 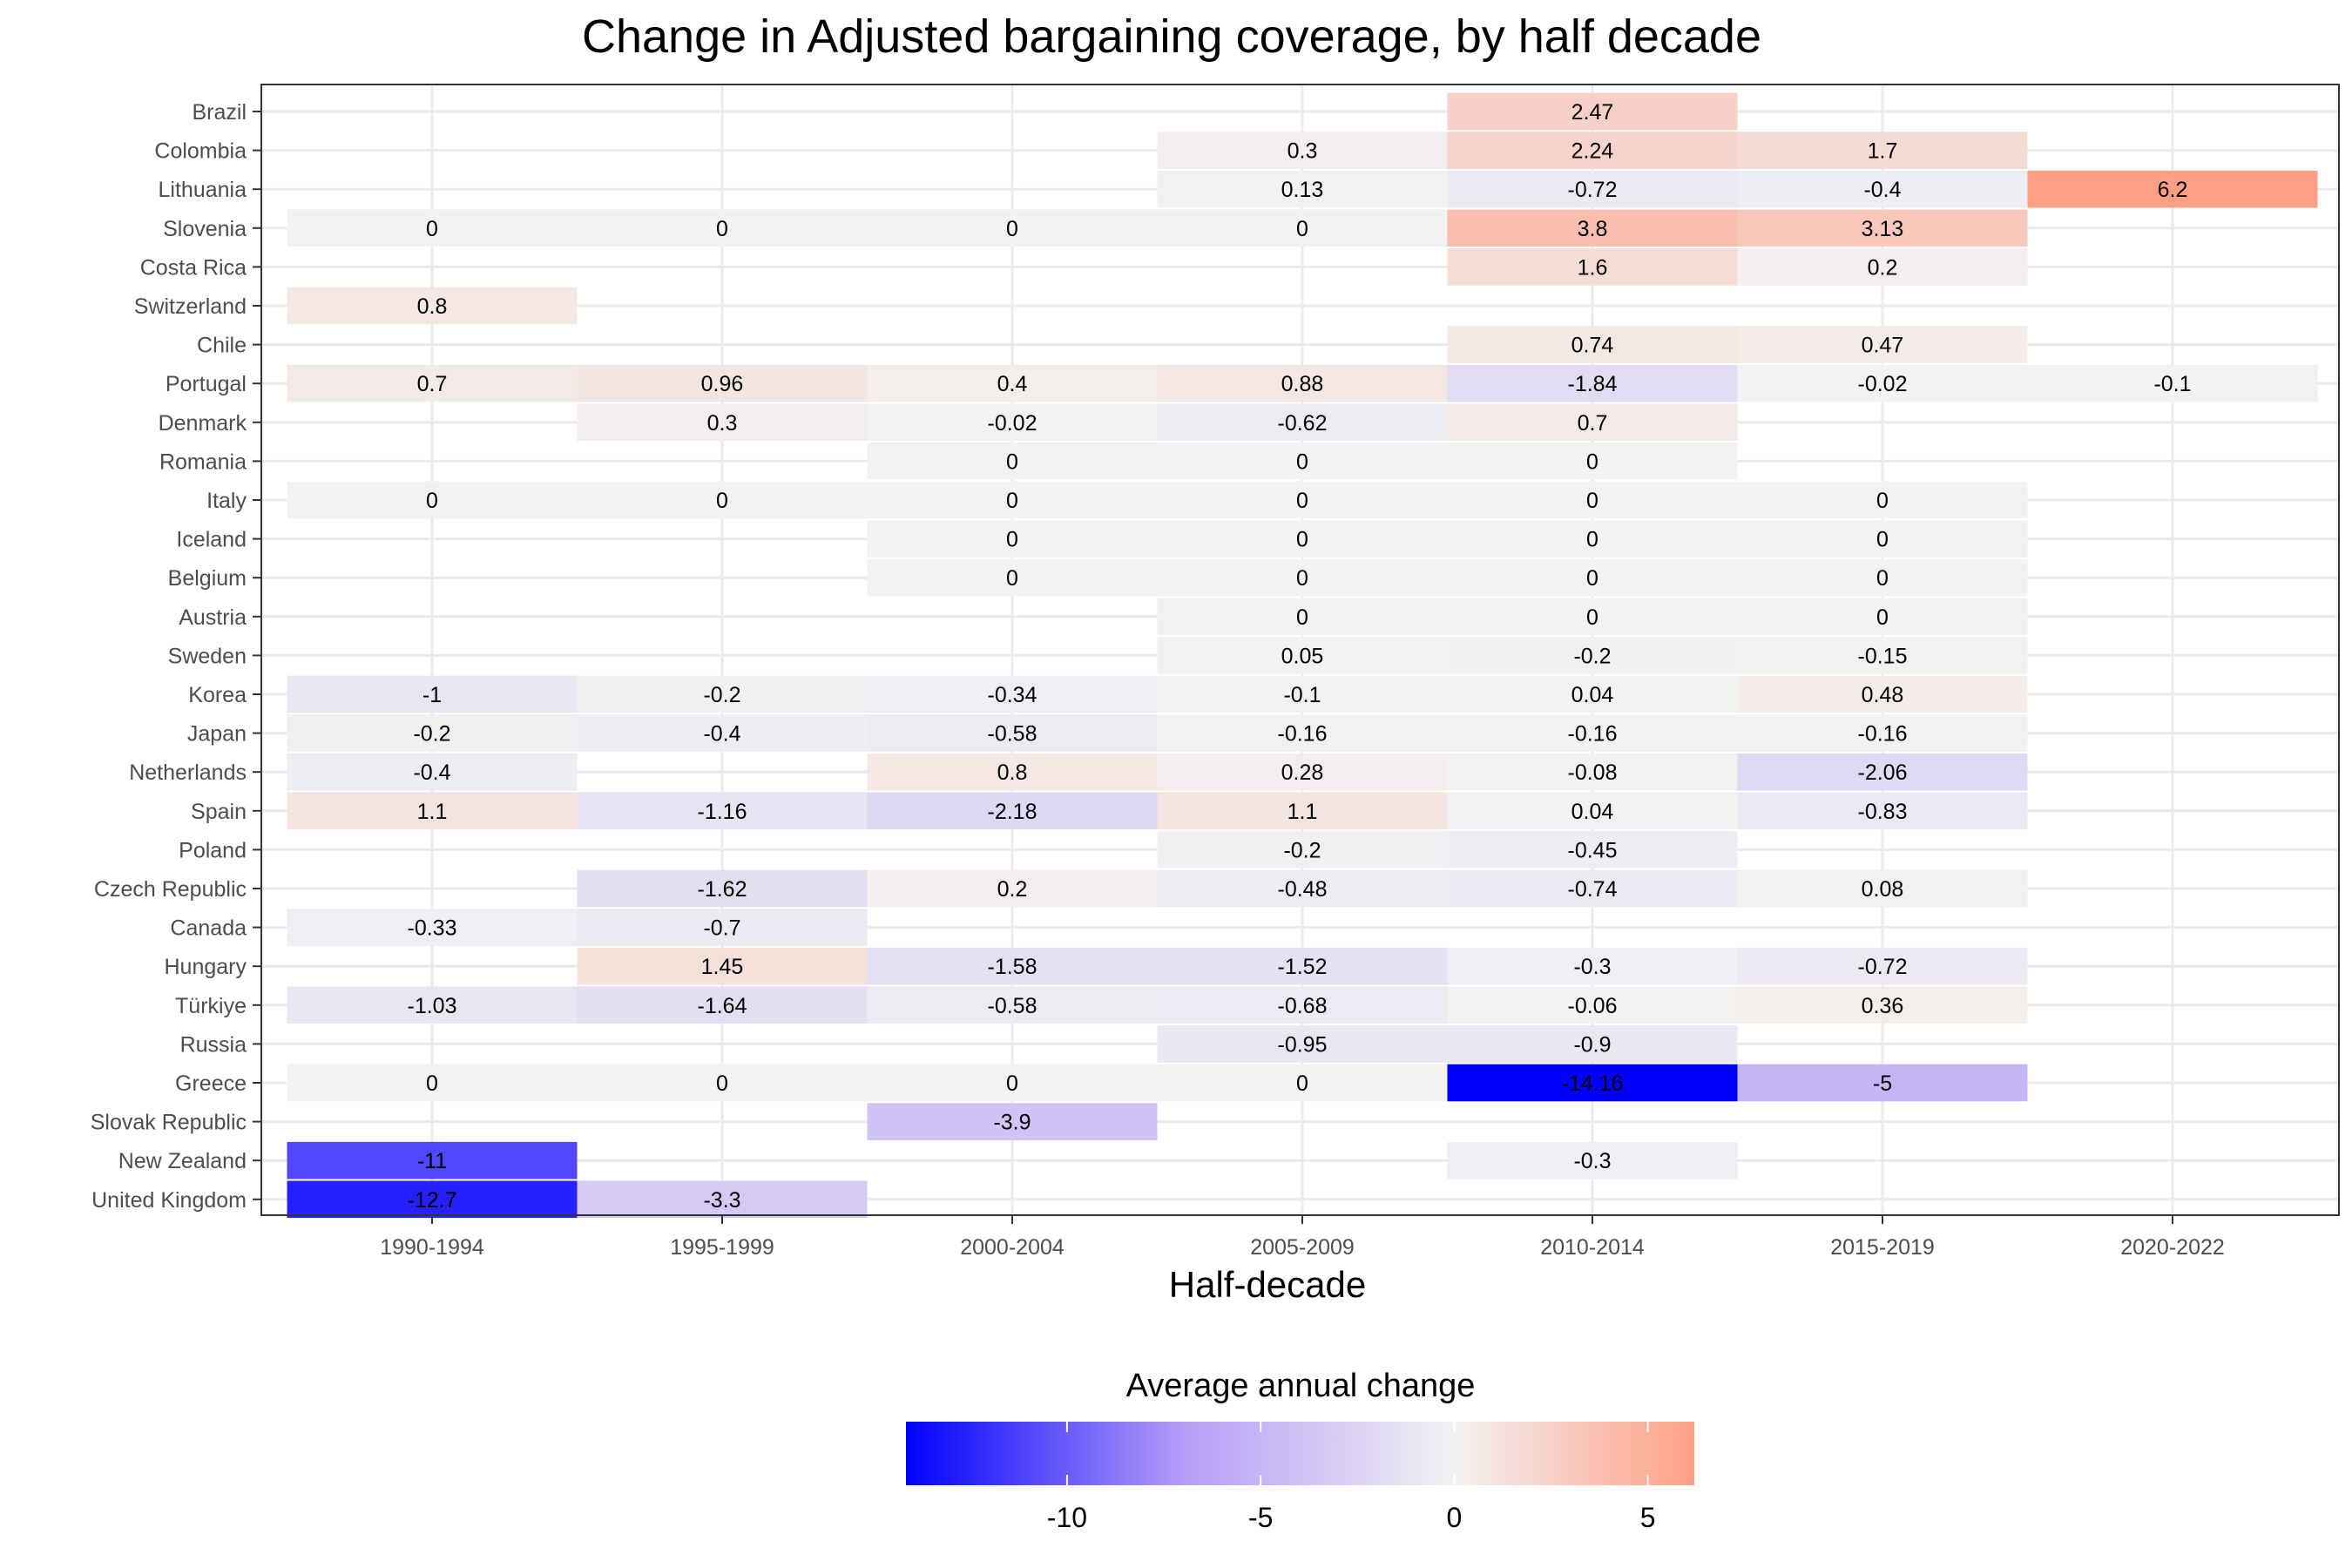 What do you see at coordinates (1883, 695) in the screenshot?
I see `cell-value-label: 0.48` at bounding box center [1883, 695].